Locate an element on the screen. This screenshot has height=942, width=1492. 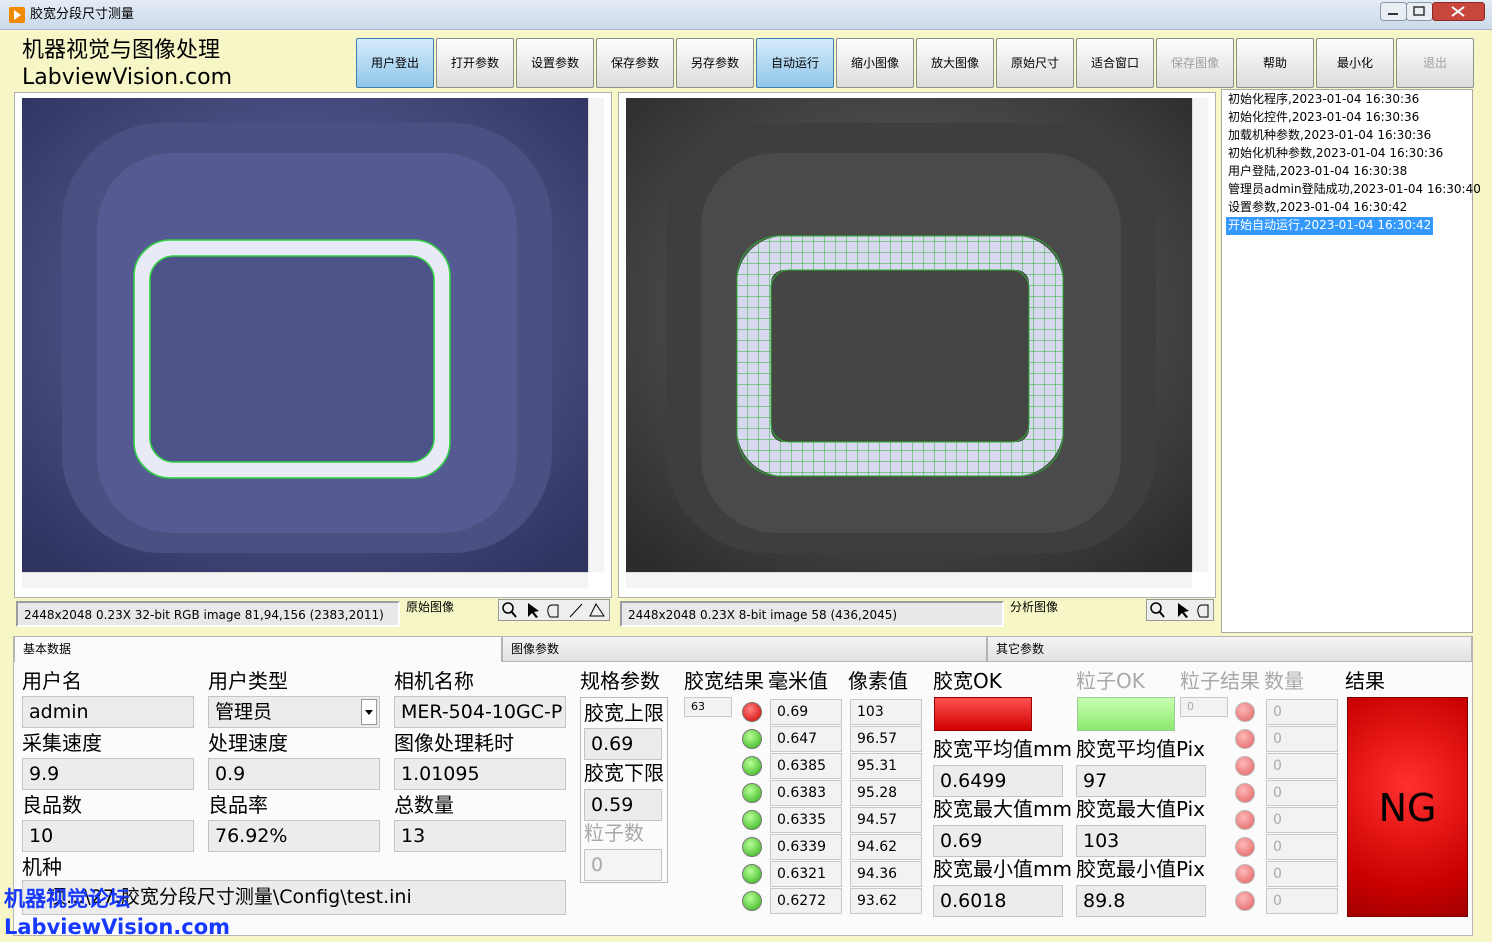
mm-value: 0.6321 is located at coordinates (806, 874).